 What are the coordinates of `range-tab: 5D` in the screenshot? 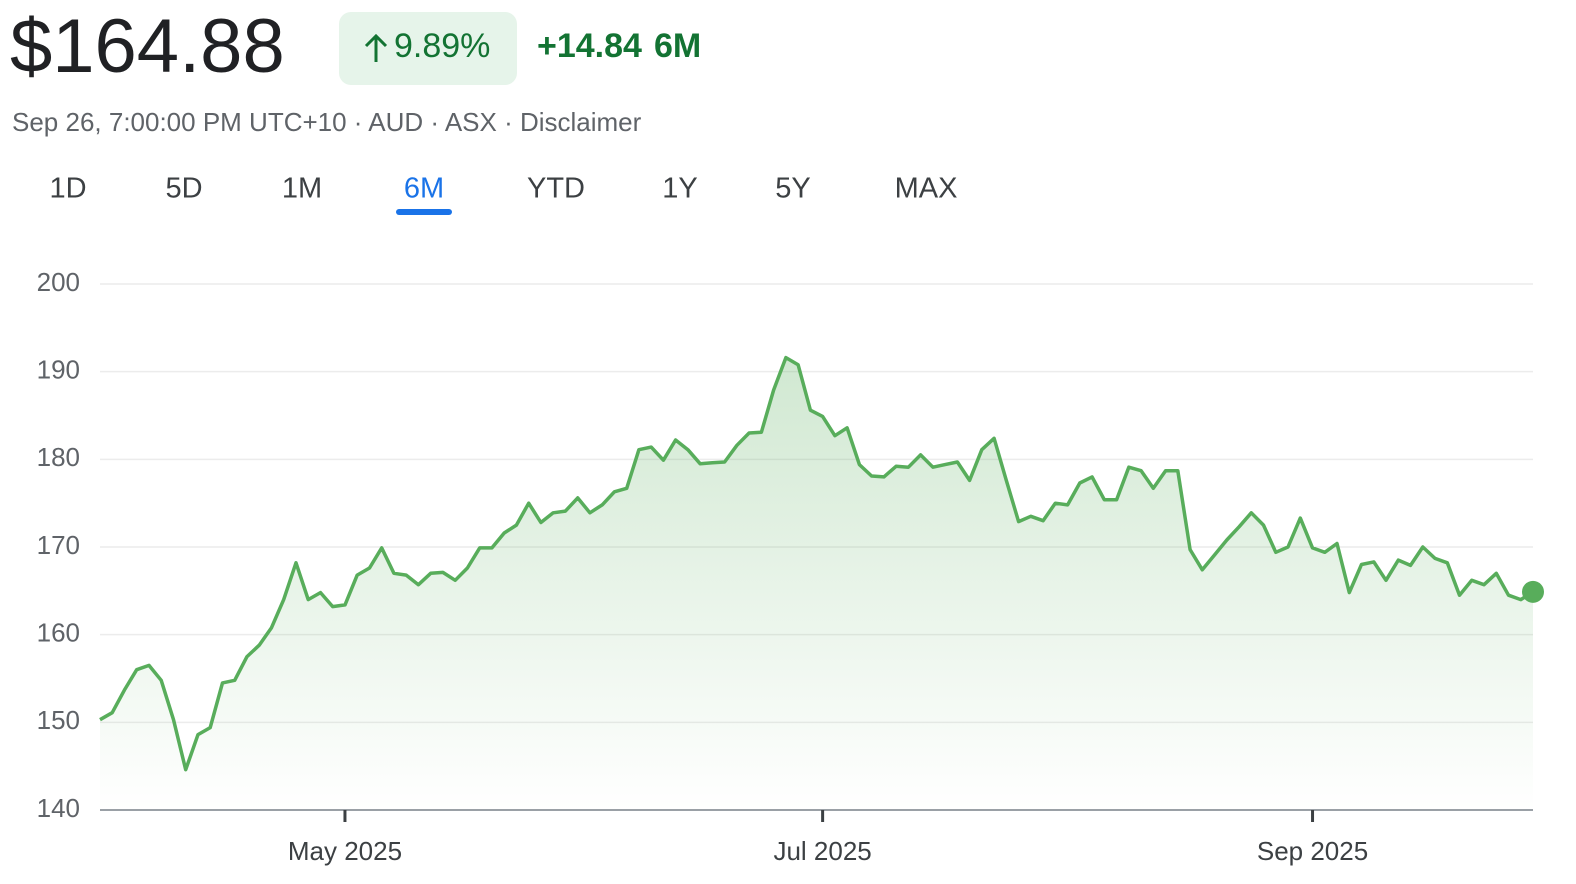 It's located at (183, 189).